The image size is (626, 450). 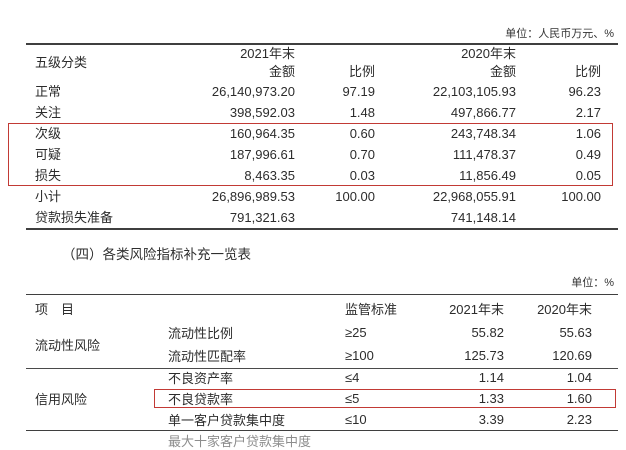 What do you see at coordinates (322, 63) in the screenshot?
I see `loan-table-header: 五级分类 2021年末 2020年末 金额 比例 金额 比例` at bounding box center [322, 63].